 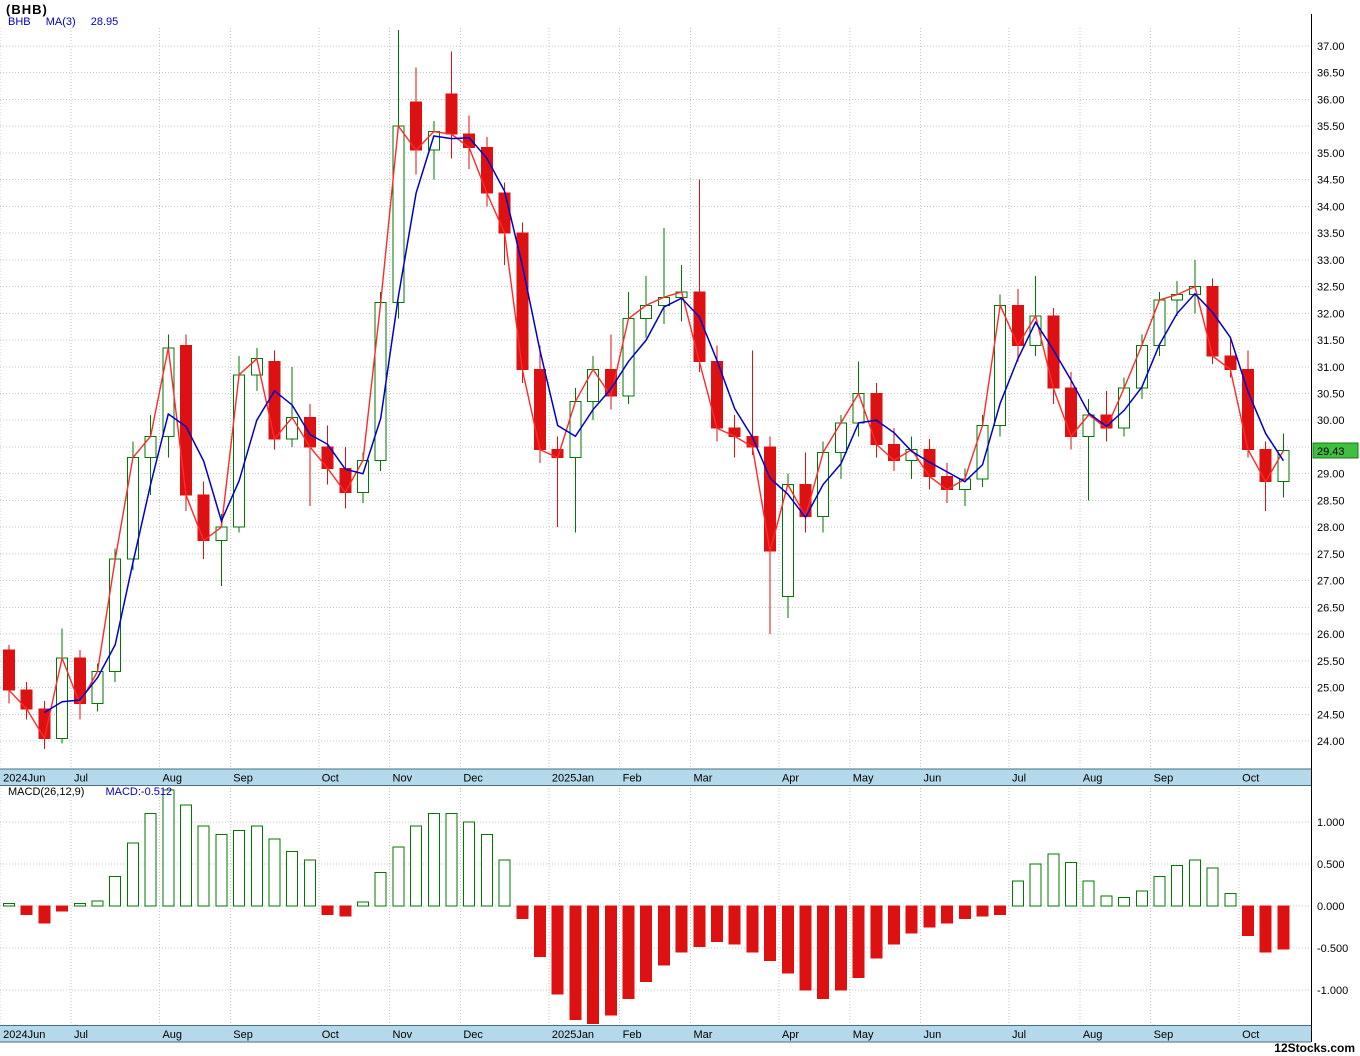 I want to click on macd-tick-label: -0.500, so click(x=1332, y=949).